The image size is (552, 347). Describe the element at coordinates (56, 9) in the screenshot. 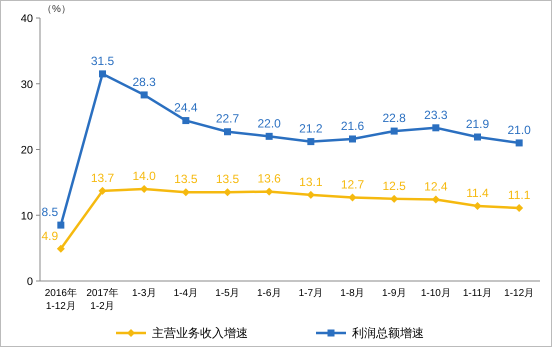

I see `y-axis-title: （%）` at that location.